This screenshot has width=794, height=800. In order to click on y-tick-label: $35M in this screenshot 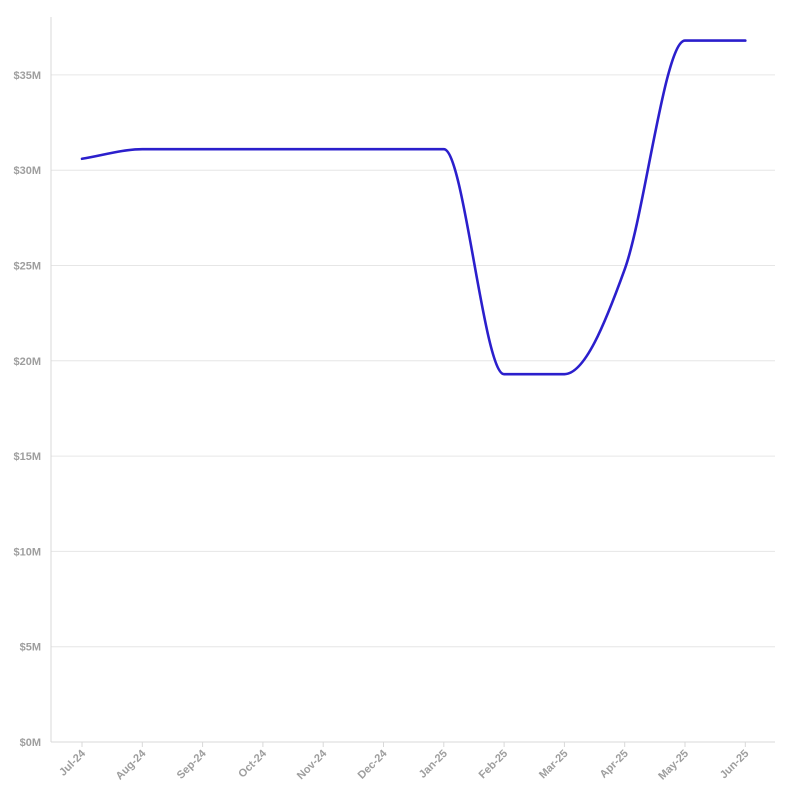, I will do `click(27, 76)`.